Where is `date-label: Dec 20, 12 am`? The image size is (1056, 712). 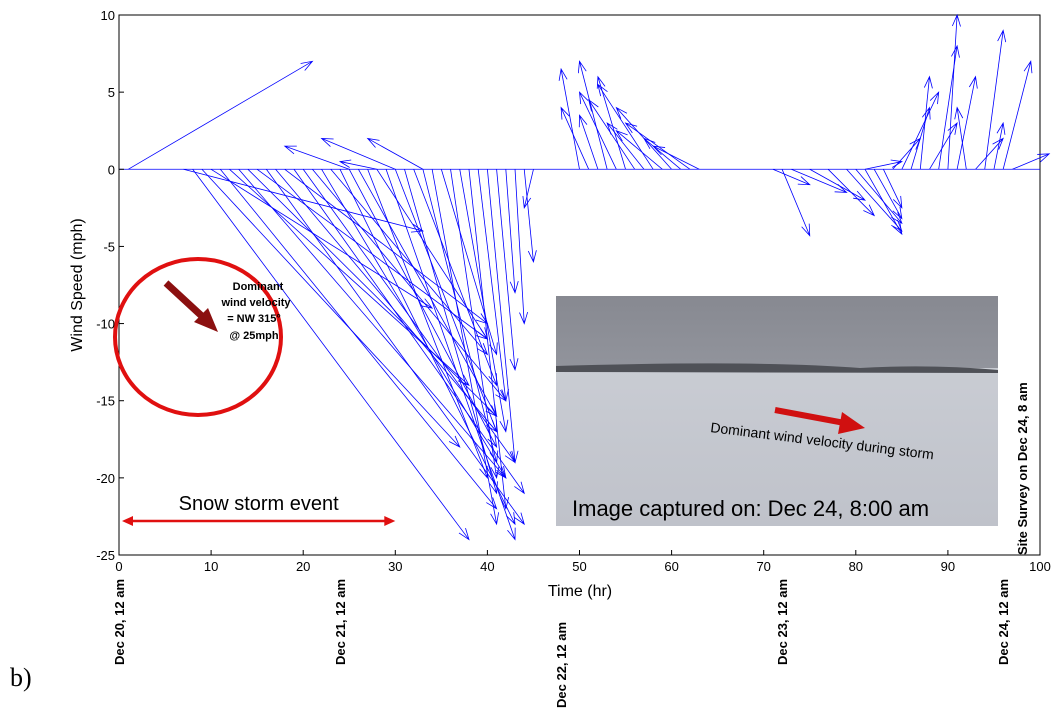
date-label: Dec 20, 12 am is located at coordinates (119, 622).